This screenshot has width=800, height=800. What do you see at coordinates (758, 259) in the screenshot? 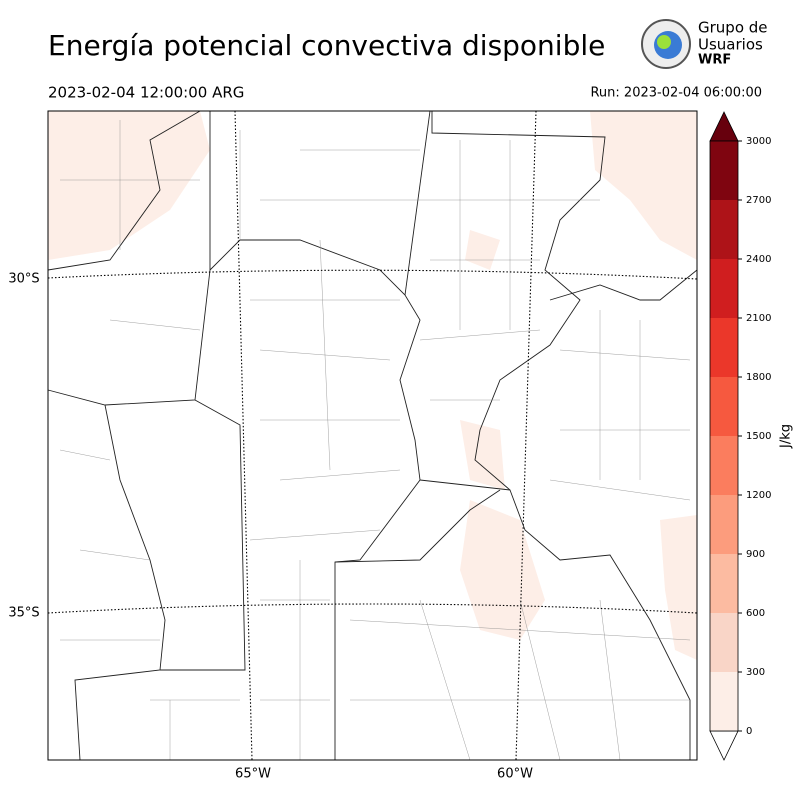
I see `colorbar-tick-label: 2400` at bounding box center [758, 259].